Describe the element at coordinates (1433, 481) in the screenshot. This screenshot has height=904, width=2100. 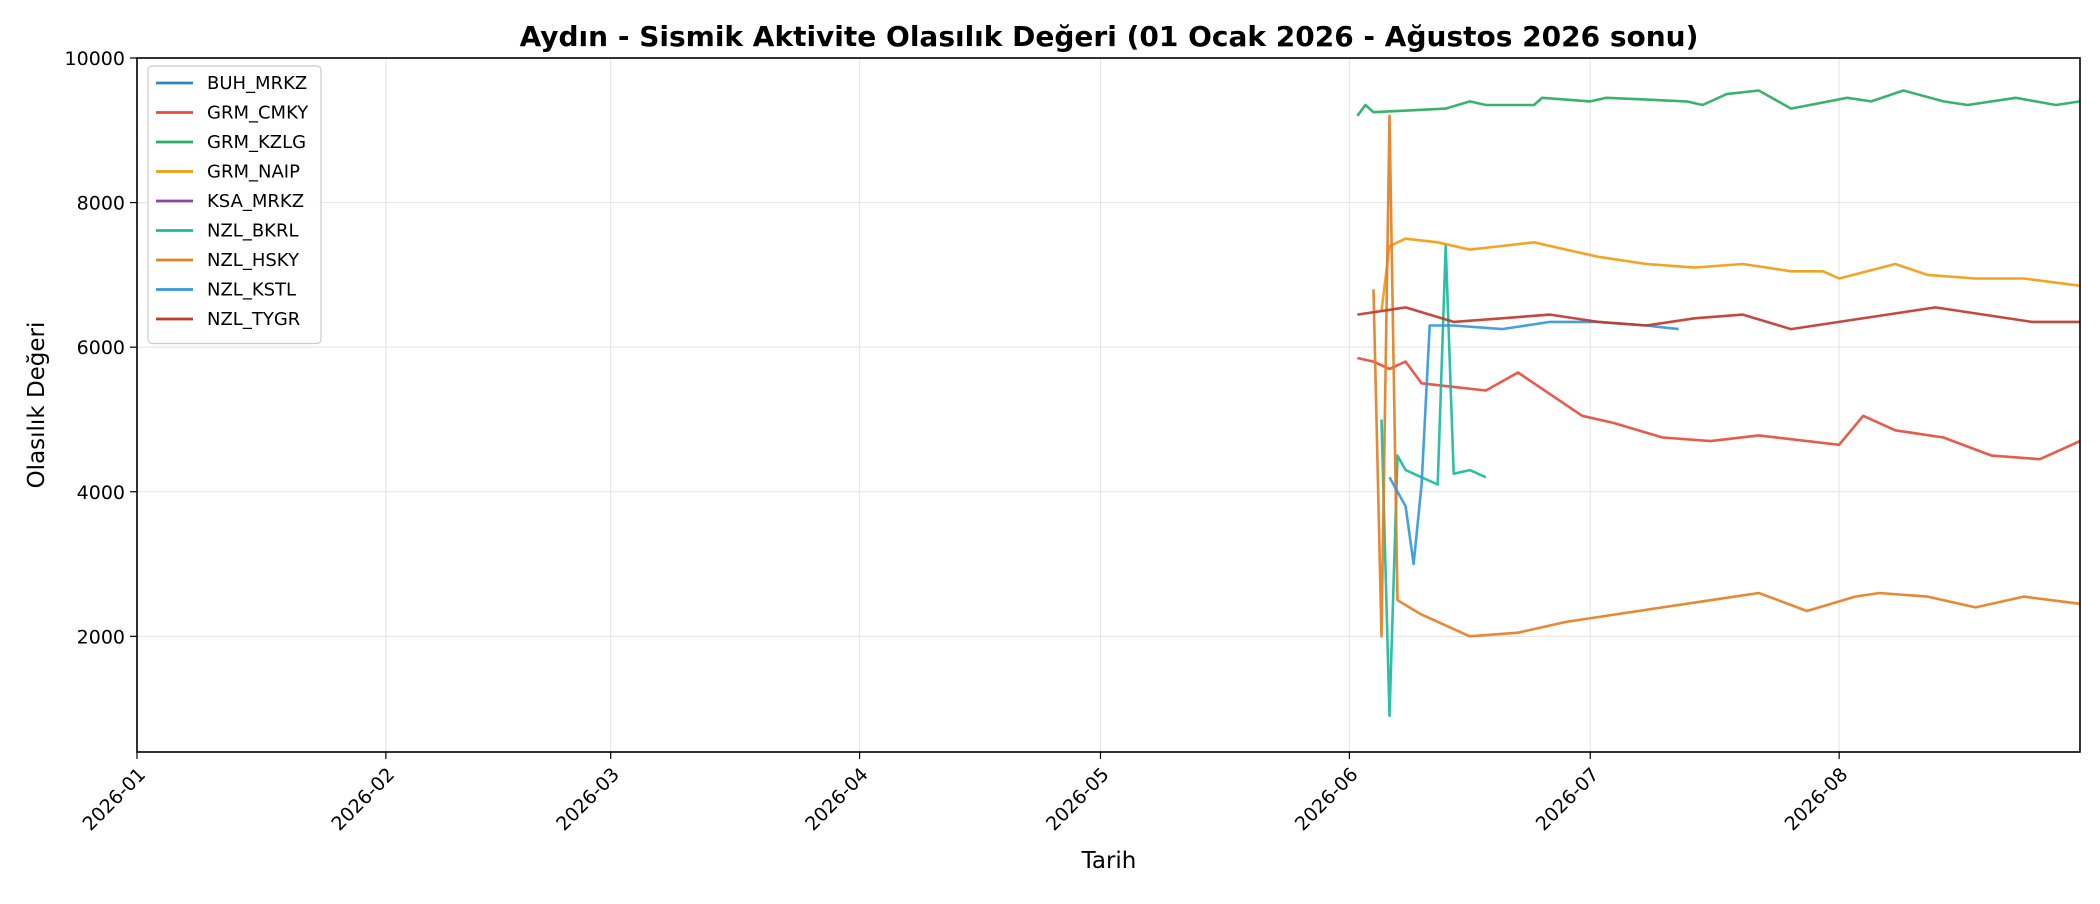
I see `series-line-nzl-bkrl` at that location.